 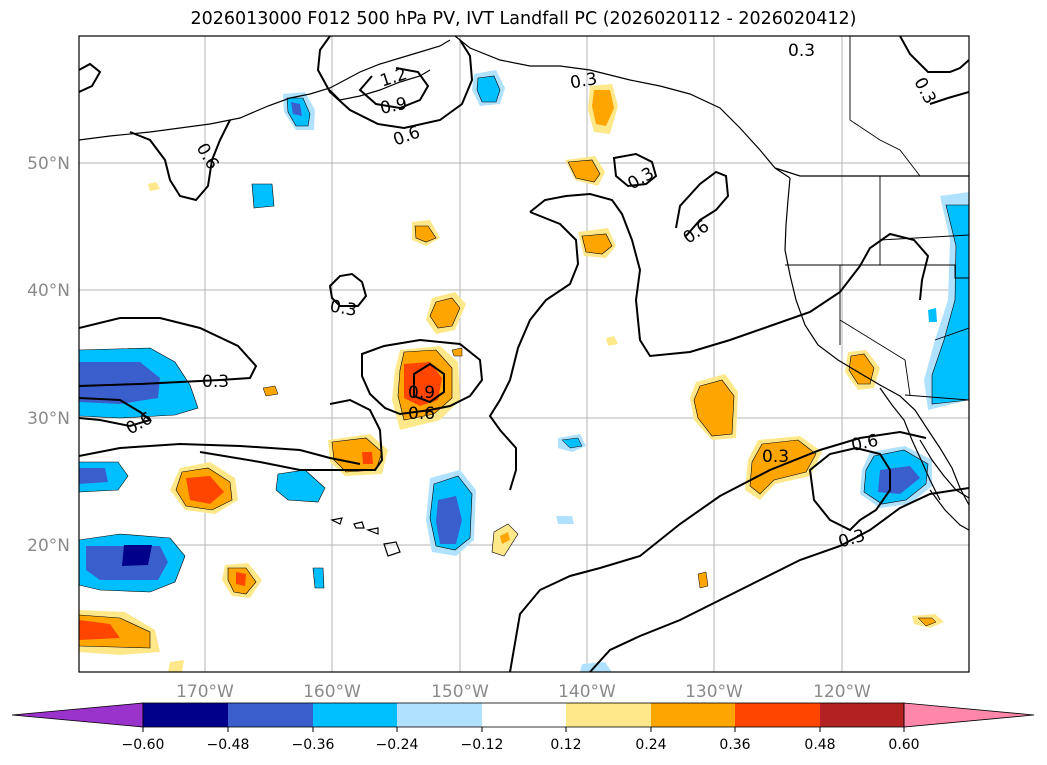 I want to click on colorbar-tick-label: −0.60, so click(x=143, y=745).